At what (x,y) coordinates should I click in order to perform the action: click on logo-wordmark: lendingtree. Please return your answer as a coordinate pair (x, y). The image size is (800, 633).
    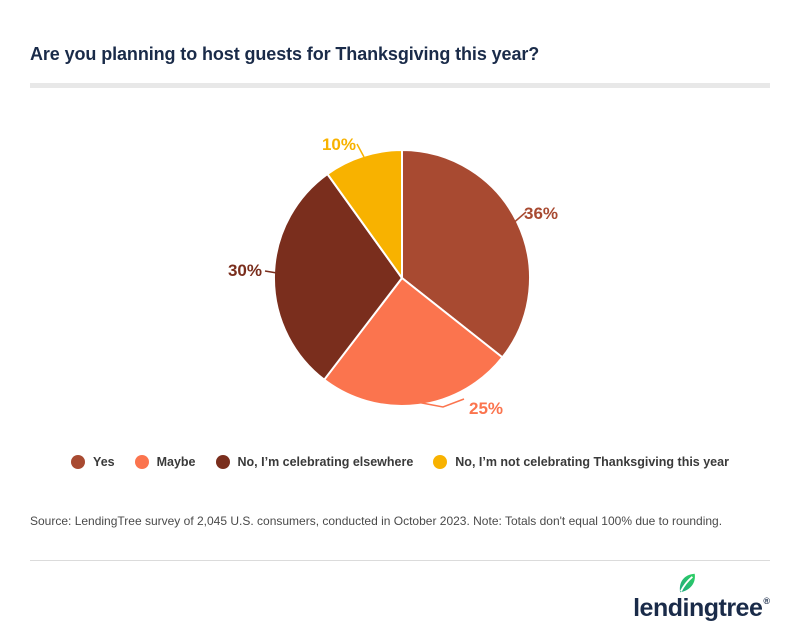
    Looking at the image, I should click on (698, 608).